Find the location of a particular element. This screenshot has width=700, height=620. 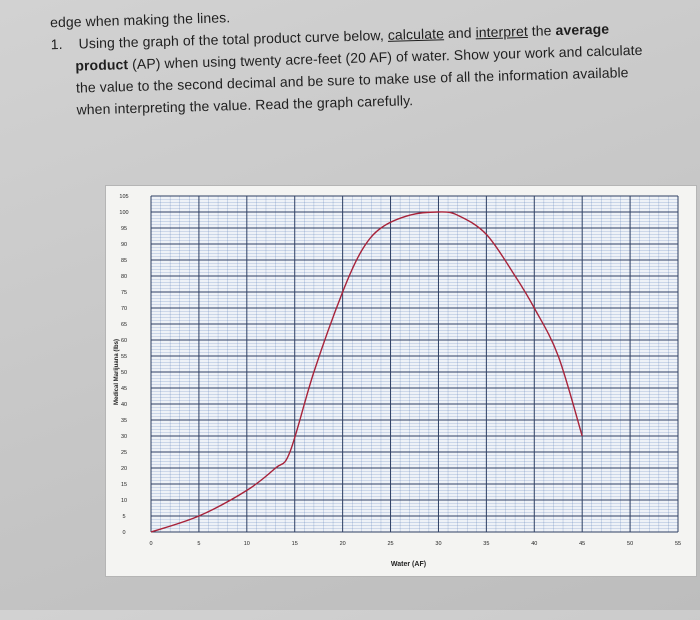

y-tick-label: 20 is located at coordinates (124, 469).